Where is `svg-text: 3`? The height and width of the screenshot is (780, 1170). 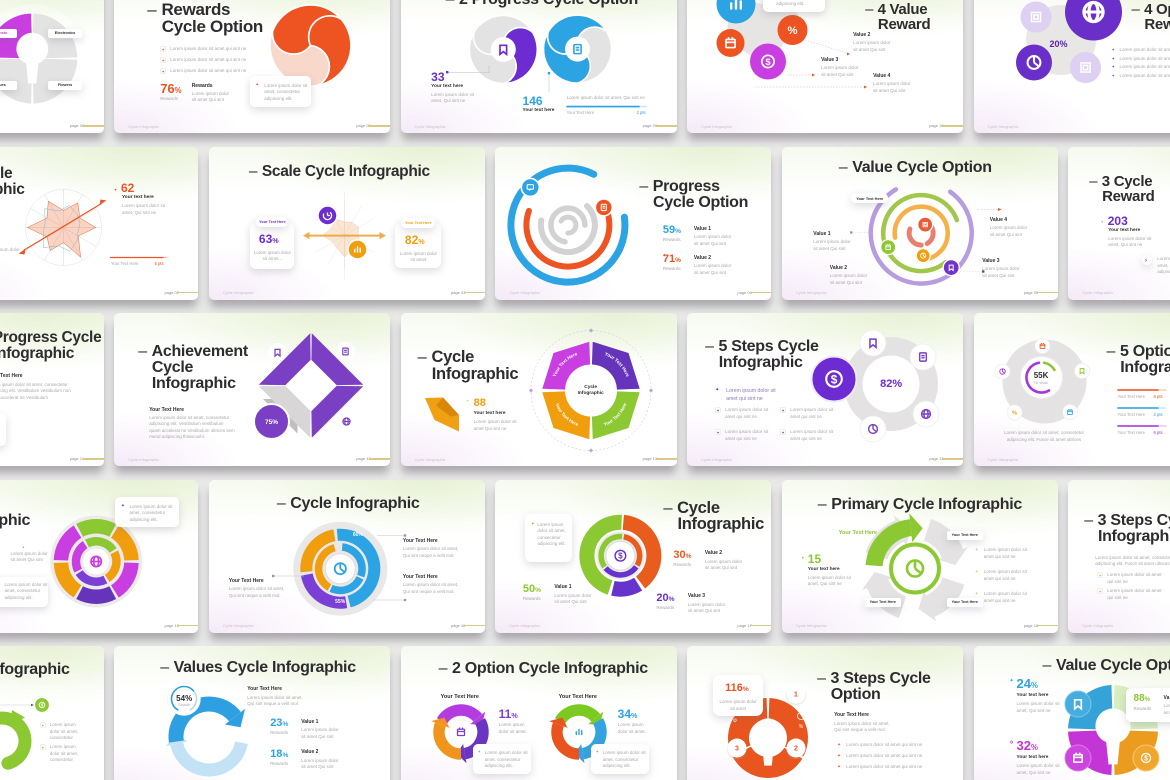 svg-text: 3 is located at coordinates (737, 749).